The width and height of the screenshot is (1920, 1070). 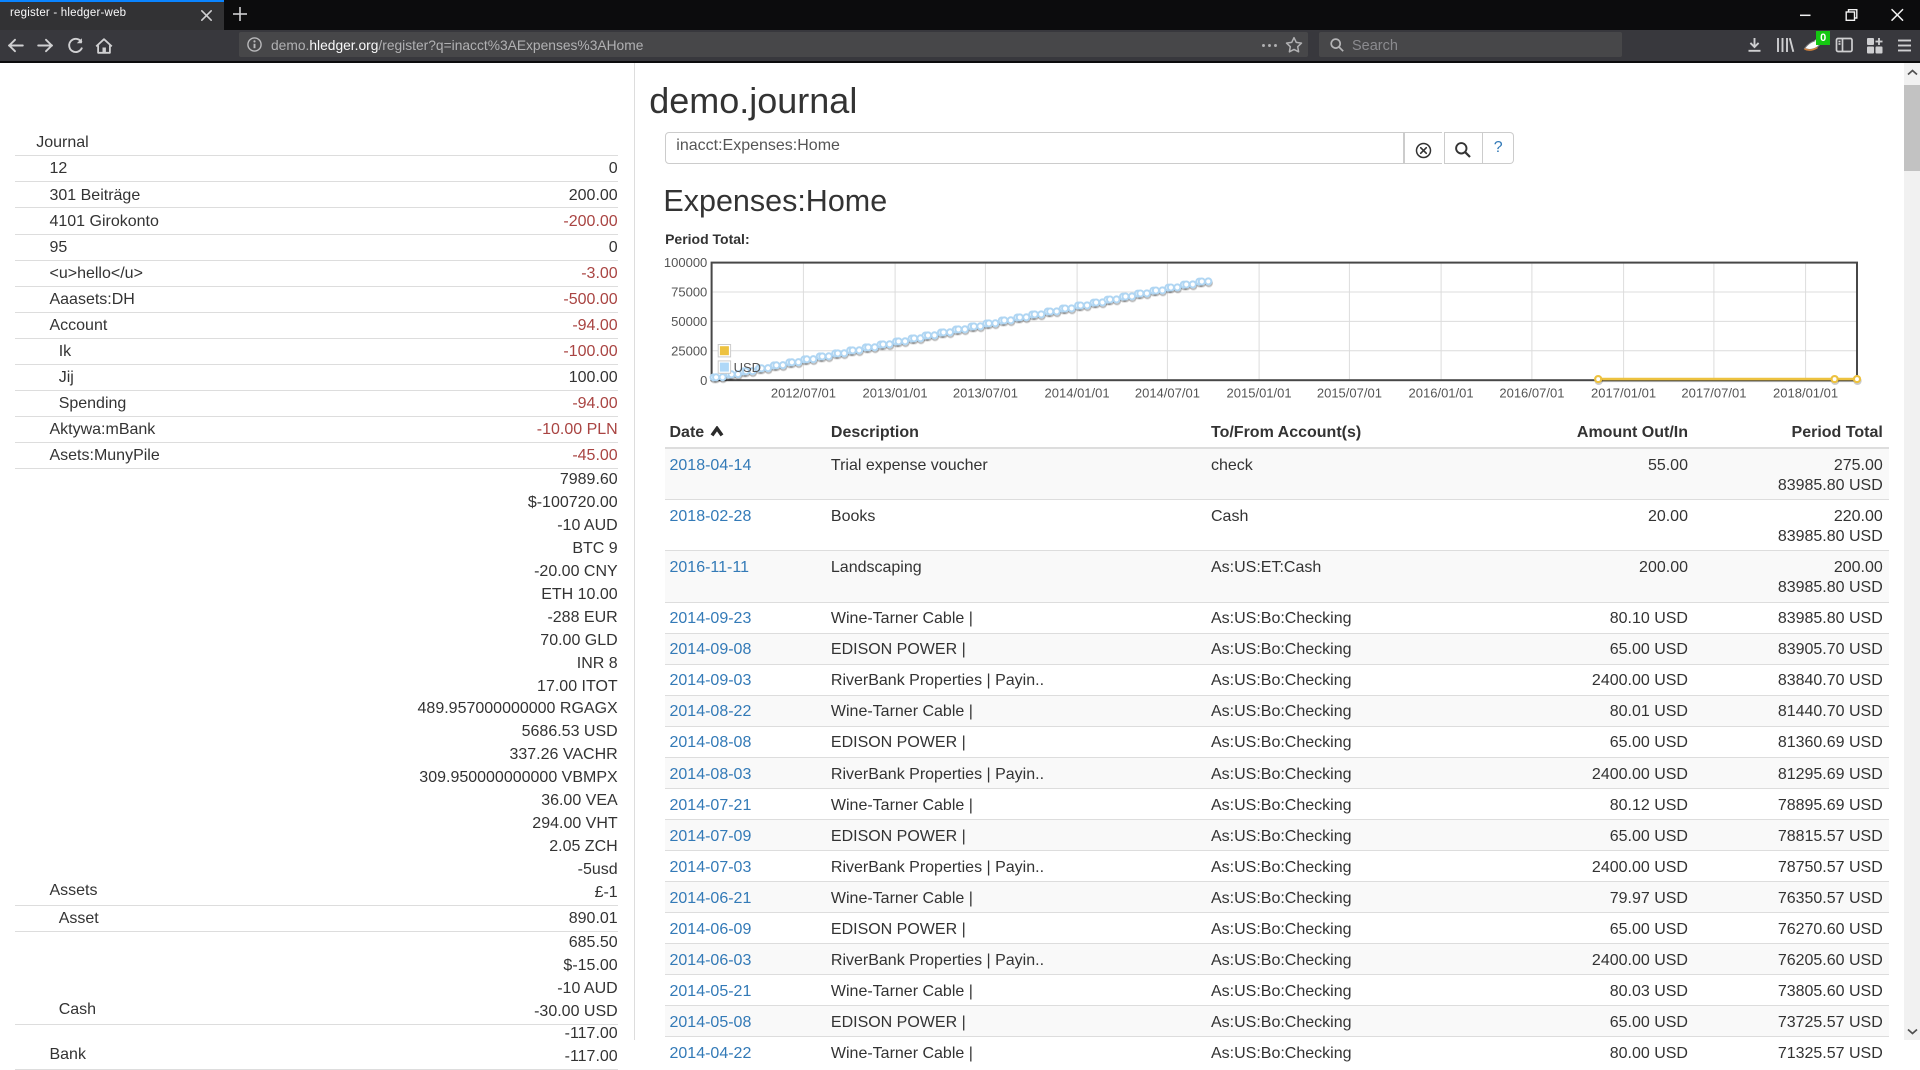 I want to click on svg-text: 2015/01/01, so click(x=1259, y=393).